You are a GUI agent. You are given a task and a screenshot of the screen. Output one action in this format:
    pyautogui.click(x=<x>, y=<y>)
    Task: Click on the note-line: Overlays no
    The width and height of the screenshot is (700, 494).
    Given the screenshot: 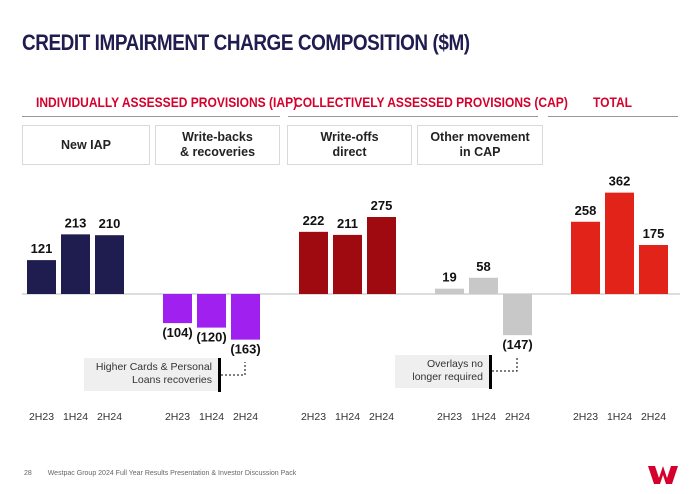 What is the action you would take?
    pyautogui.click(x=454, y=364)
    